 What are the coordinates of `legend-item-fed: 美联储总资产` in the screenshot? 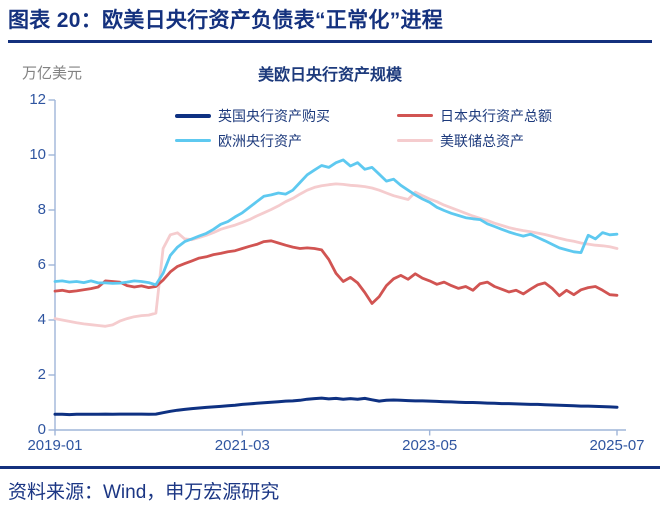 It's located at (460, 141).